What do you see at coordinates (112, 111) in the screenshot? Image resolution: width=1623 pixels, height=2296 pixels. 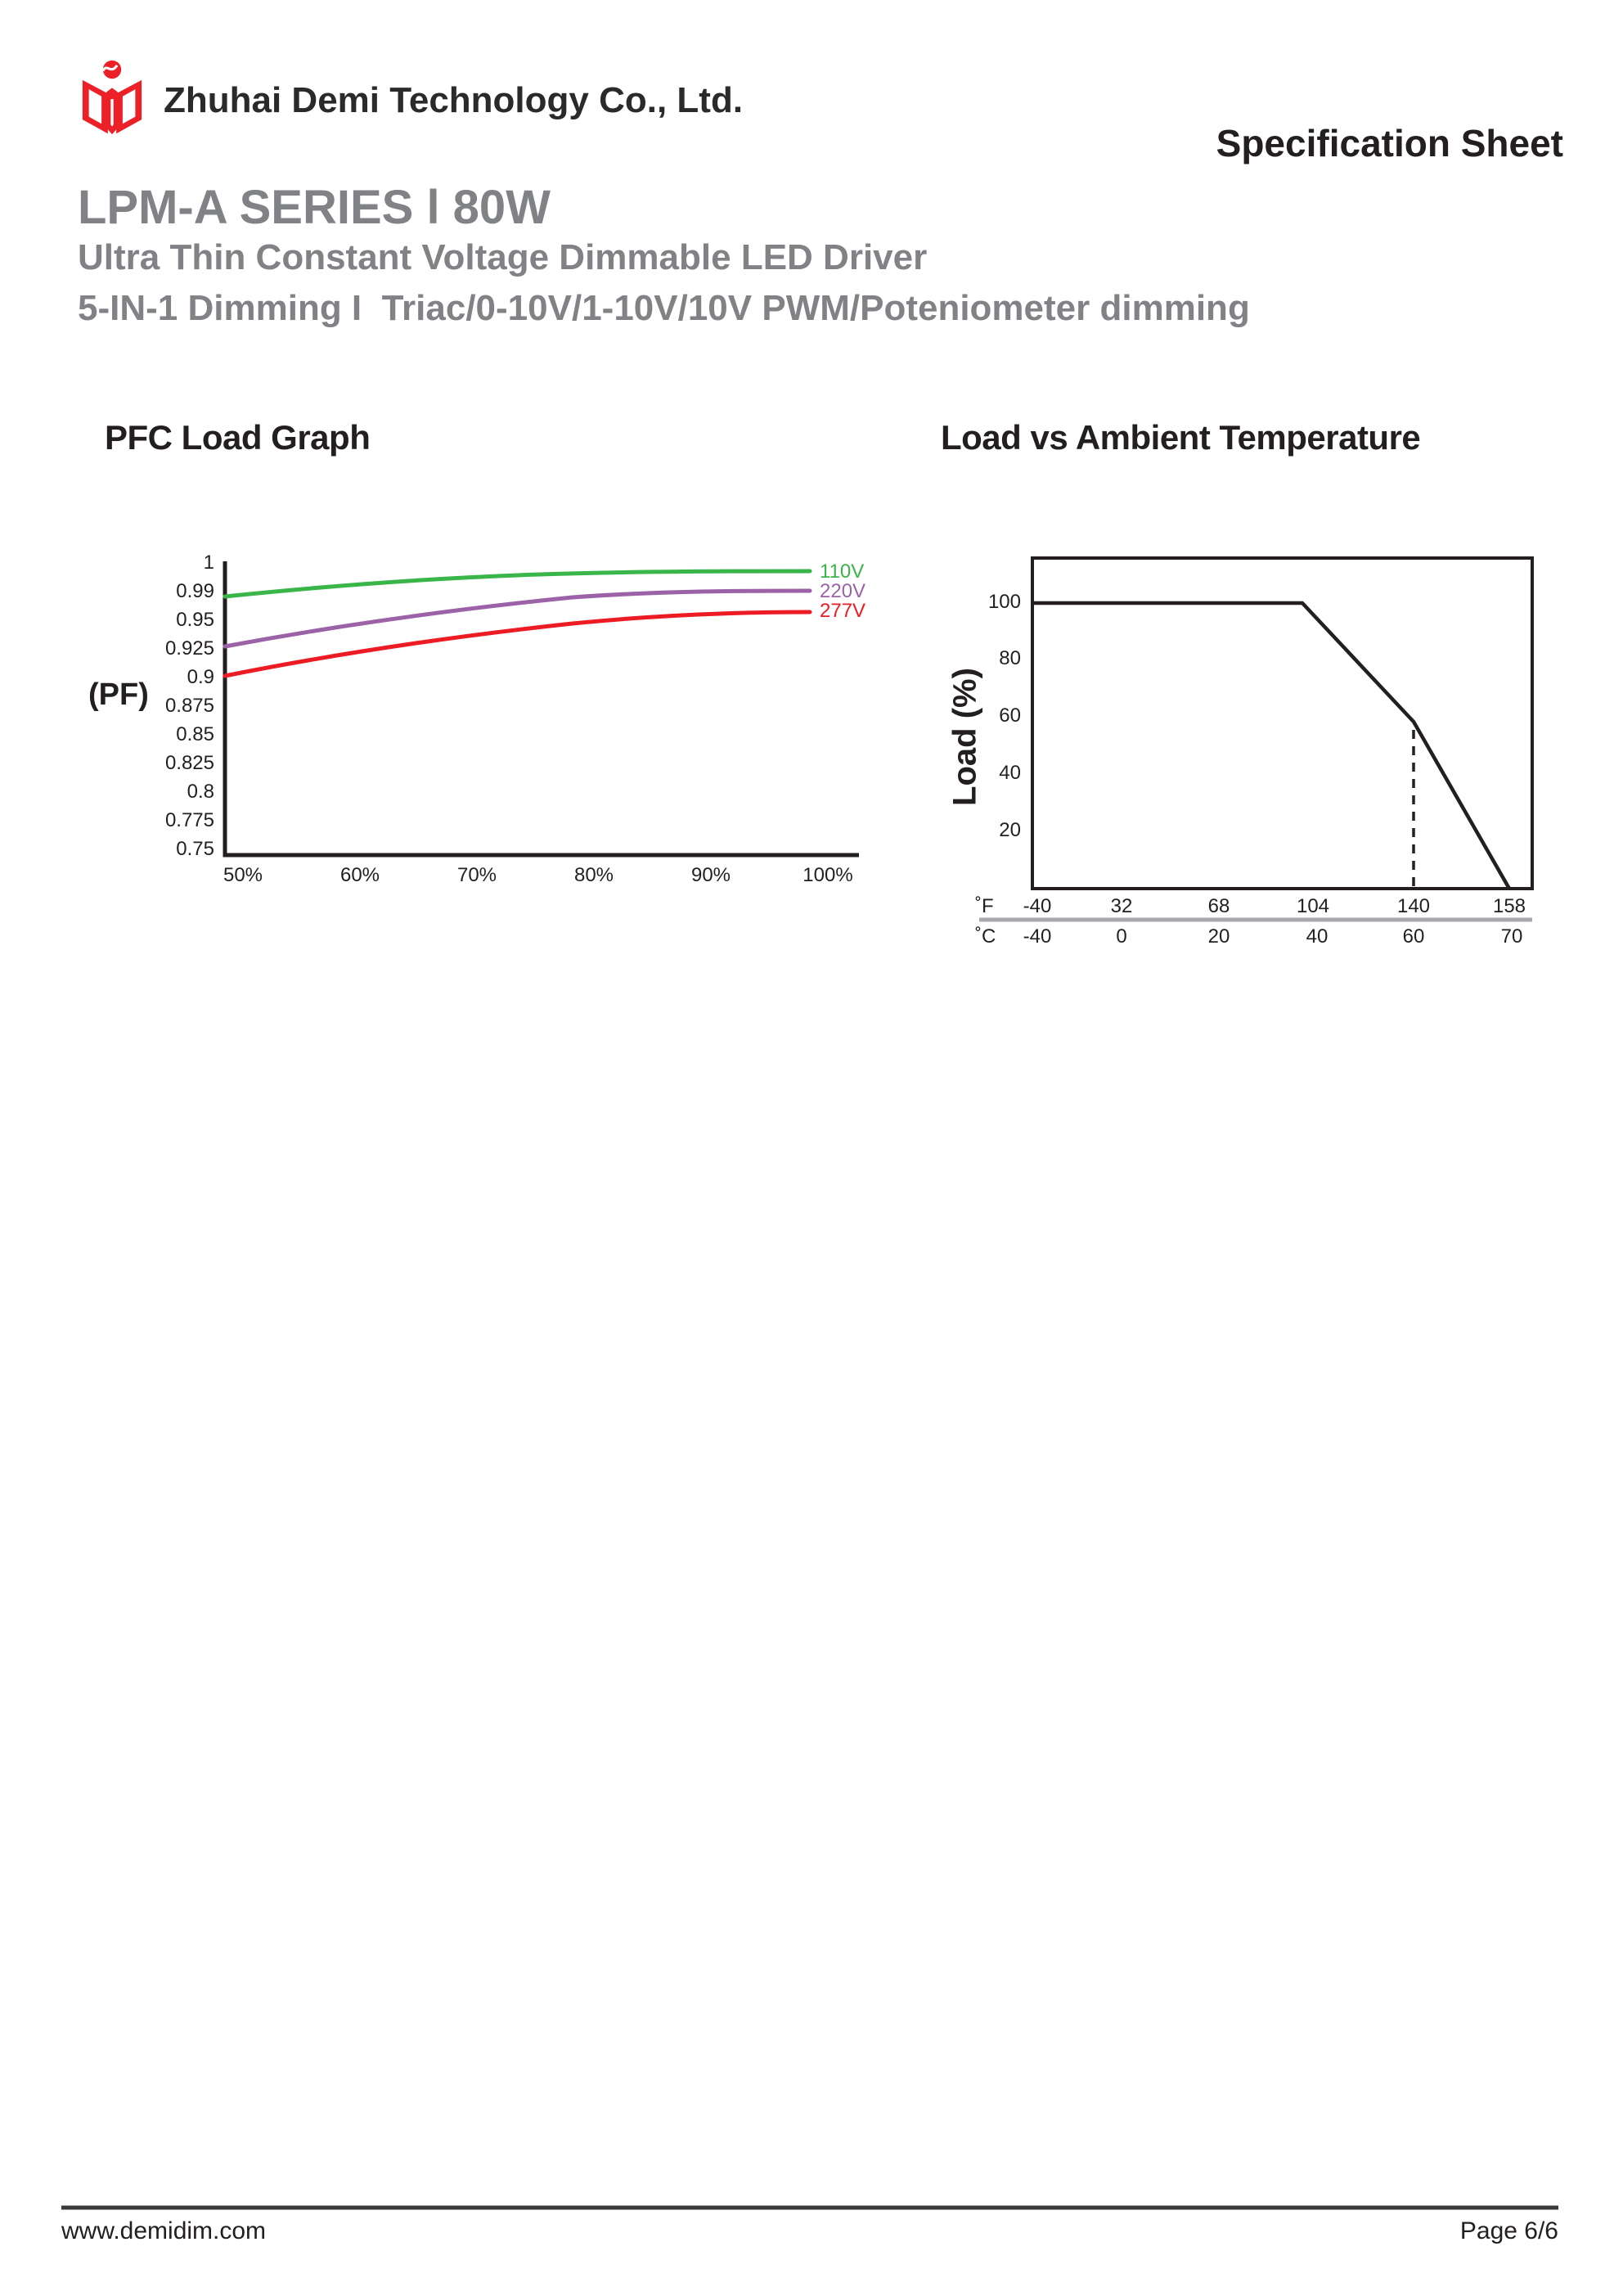 I see `logo-center-mark` at bounding box center [112, 111].